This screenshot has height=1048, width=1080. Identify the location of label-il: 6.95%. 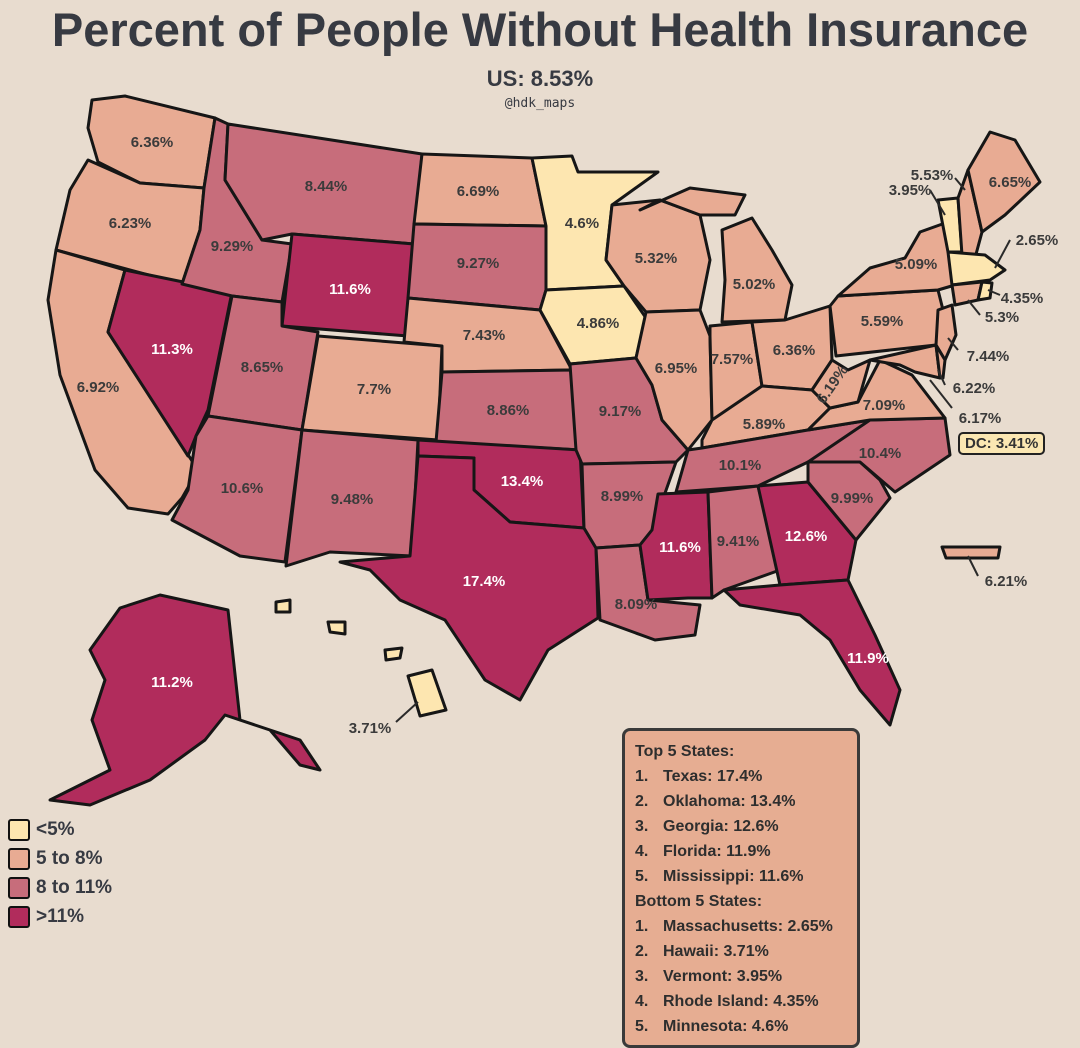
(676, 368).